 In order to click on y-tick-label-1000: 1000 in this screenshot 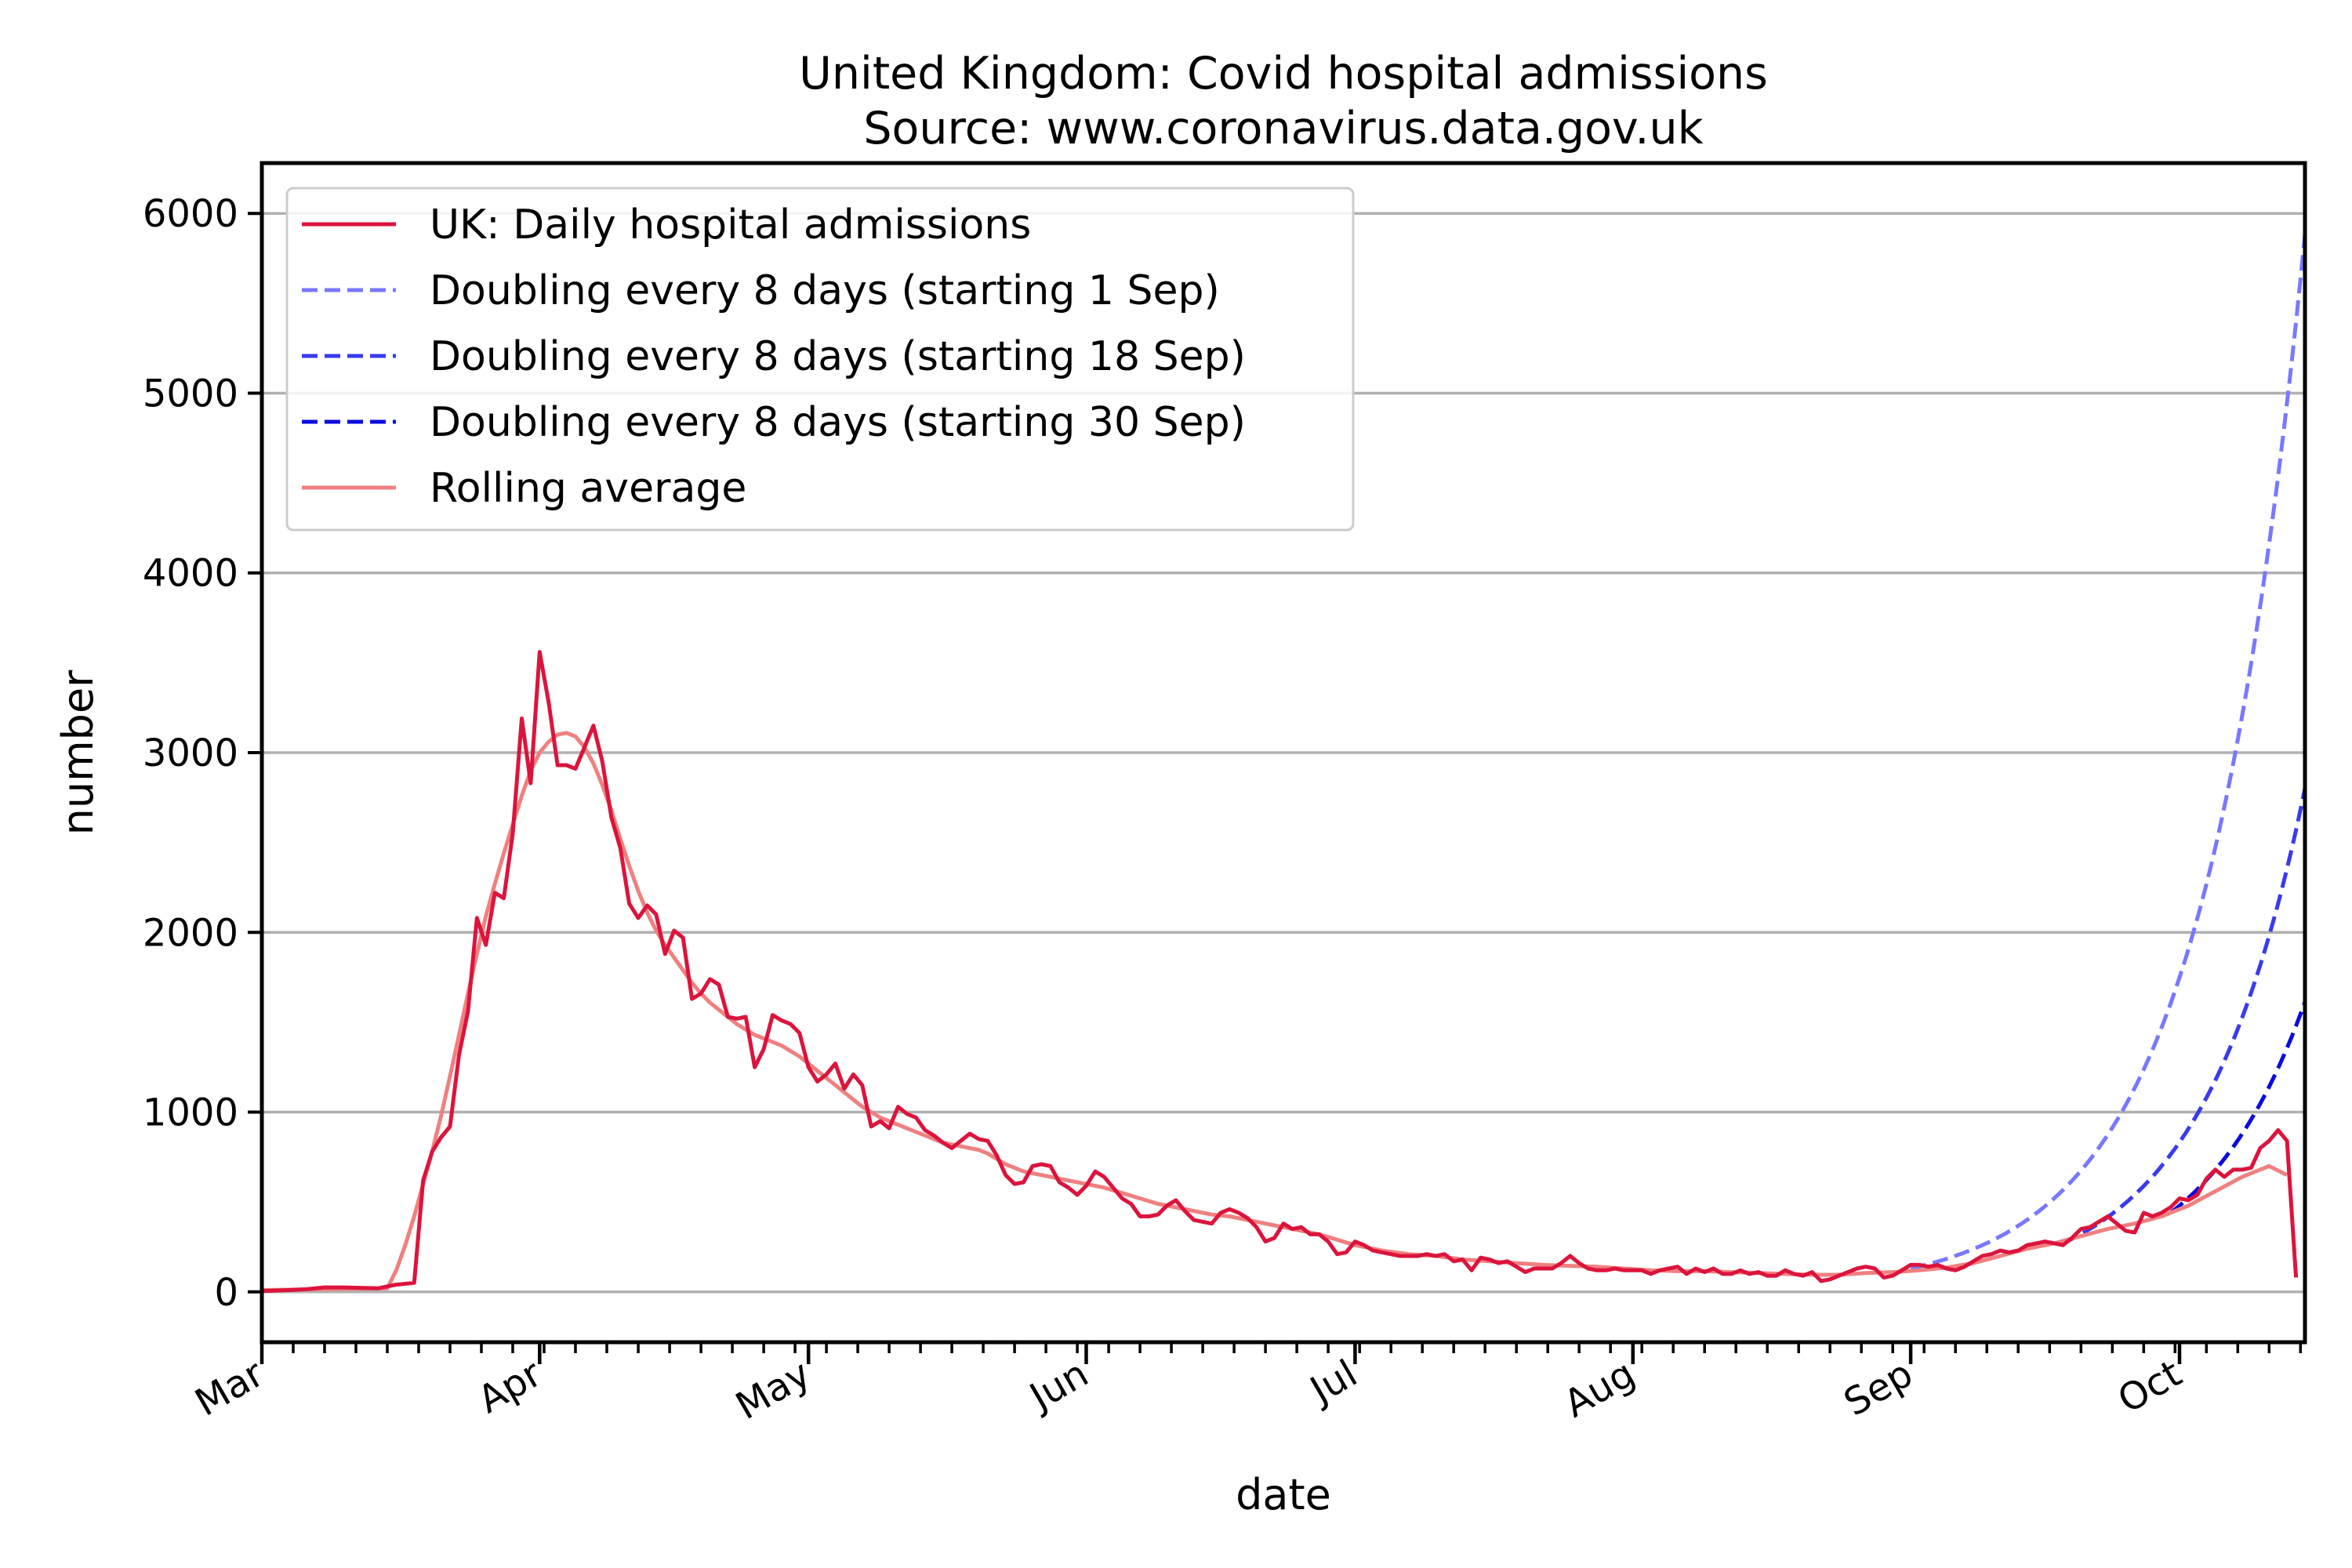, I will do `click(190, 1113)`.